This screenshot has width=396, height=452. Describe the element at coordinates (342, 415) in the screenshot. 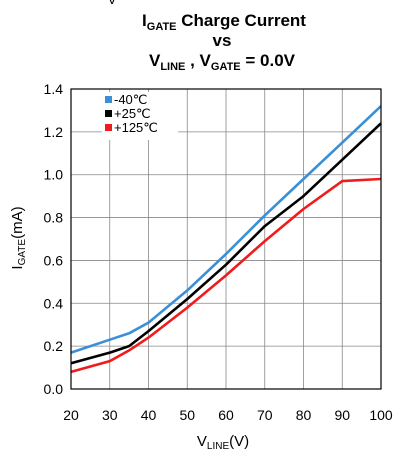

I see `x-tick-label: 90` at that location.